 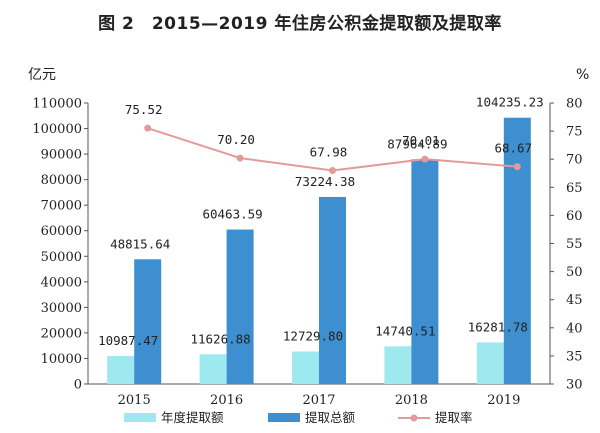 I want to click on left-tick-label: 0, so click(x=78, y=385).